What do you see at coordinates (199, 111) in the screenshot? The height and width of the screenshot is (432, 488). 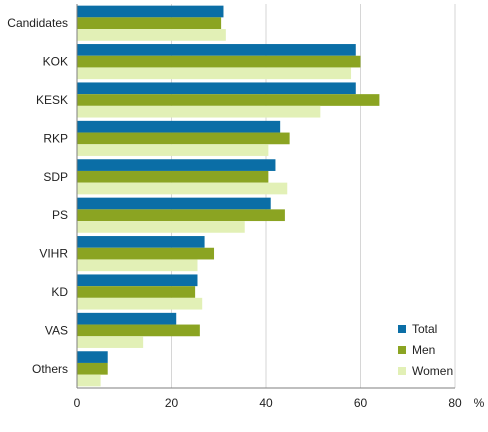 I see `bar-kesk-women` at bounding box center [199, 111].